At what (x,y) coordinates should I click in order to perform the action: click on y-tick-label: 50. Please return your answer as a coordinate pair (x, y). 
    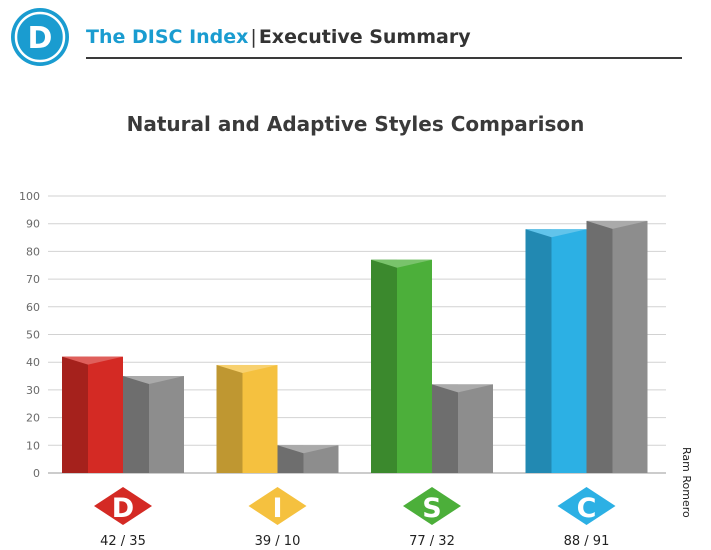
    Looking at the image, I should click on (33, 335).